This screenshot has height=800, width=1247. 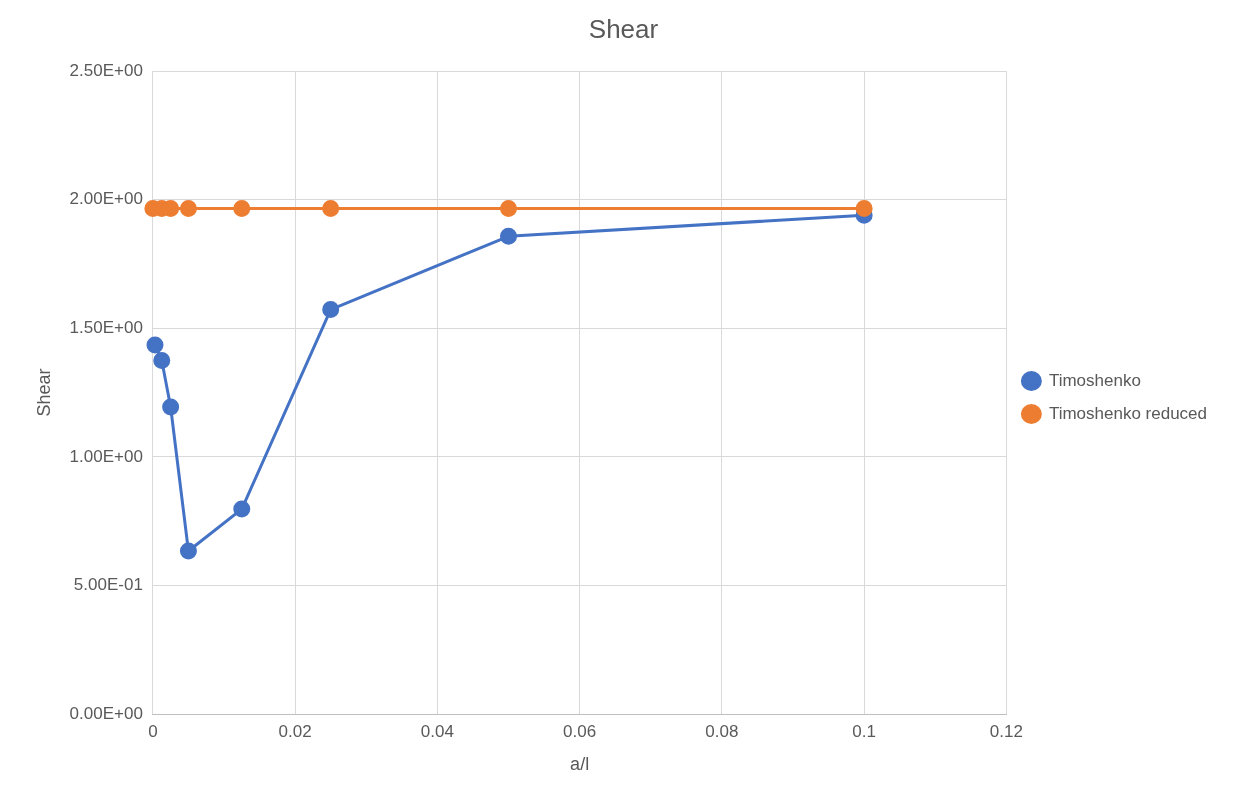 I want to click on x-tick-label: 0.02, so click(x=295, y=731).